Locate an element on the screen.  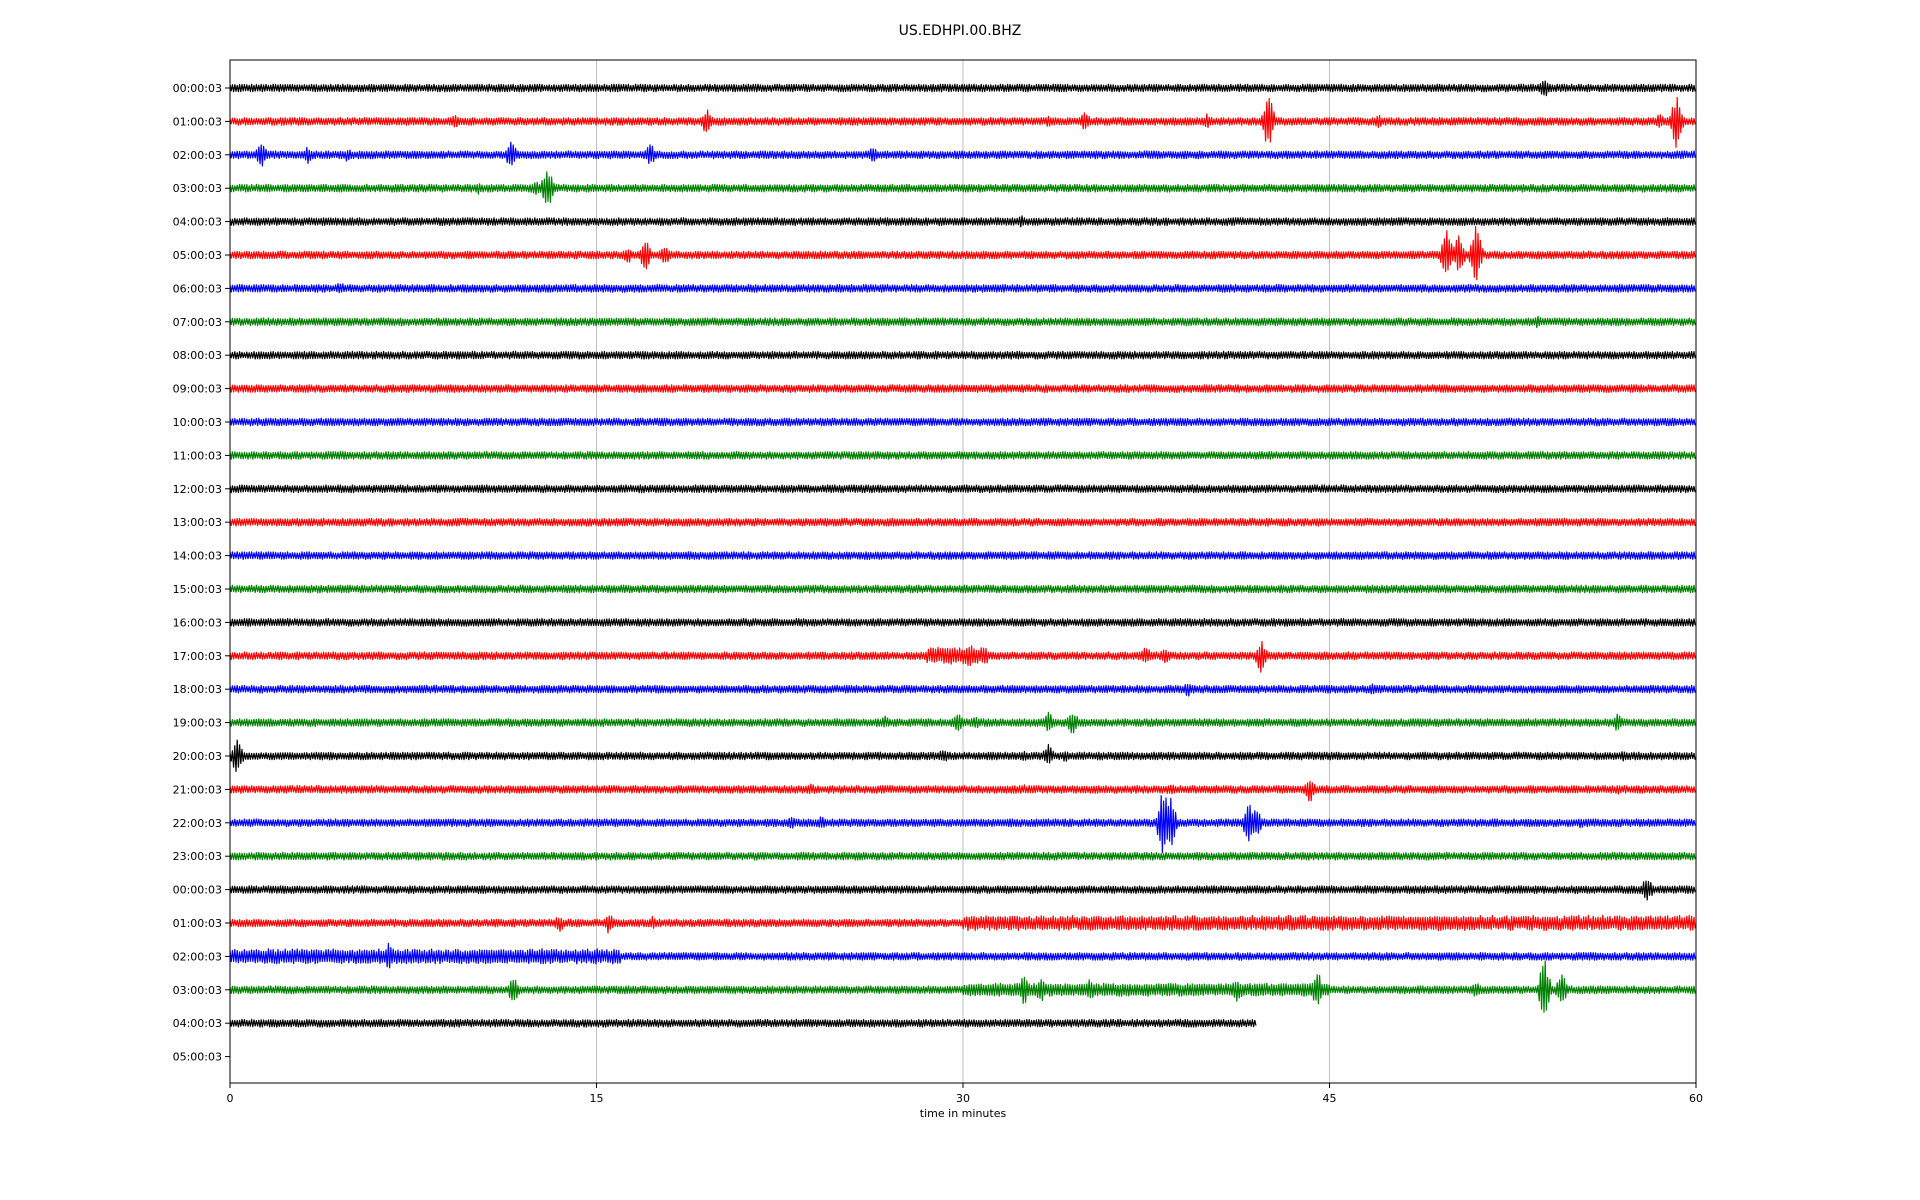
y-tick-label: 11:00:03 is located at coordinates (197, 455).